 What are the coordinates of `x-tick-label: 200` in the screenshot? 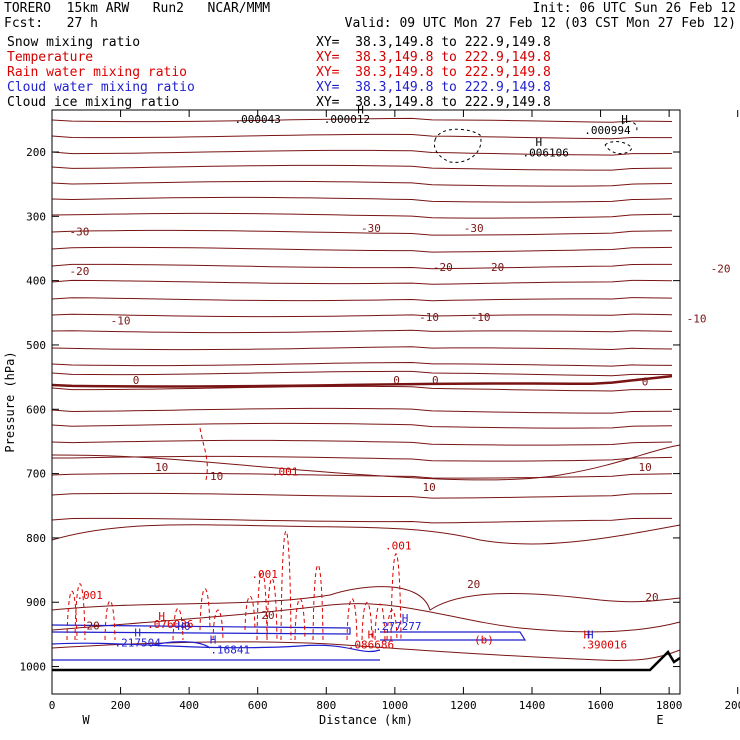 It's located at (121, 705).